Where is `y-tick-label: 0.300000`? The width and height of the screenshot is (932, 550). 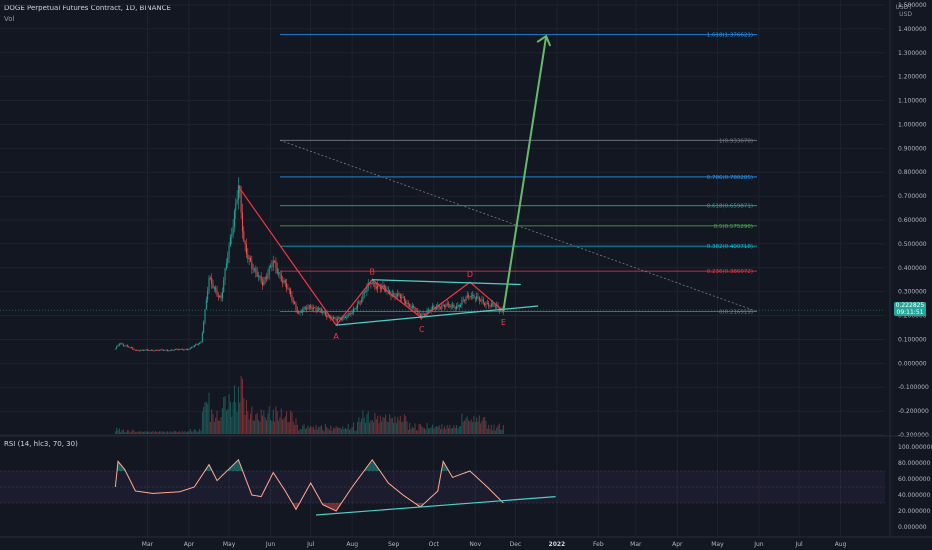
y-tick-label: 0.300000 is located at coordinates (912, 292).